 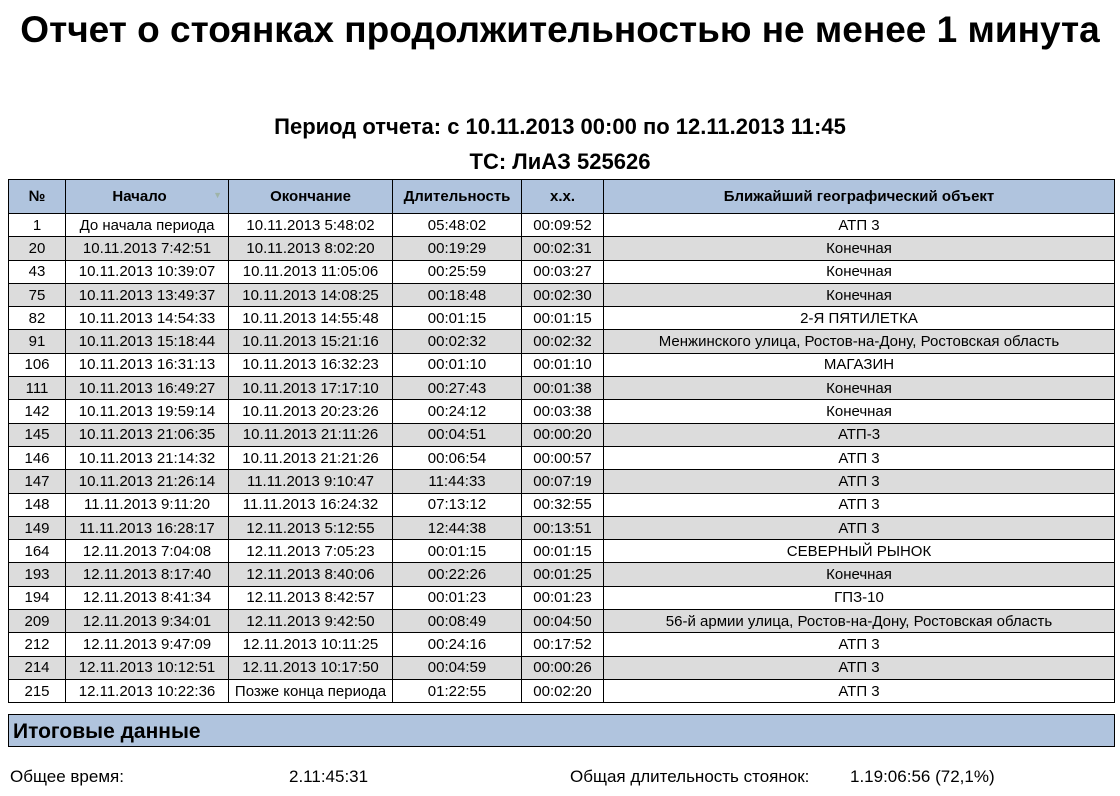 I want to click on table-cell: 12.11.2013 8:40:06, so click(x=310, y=574).